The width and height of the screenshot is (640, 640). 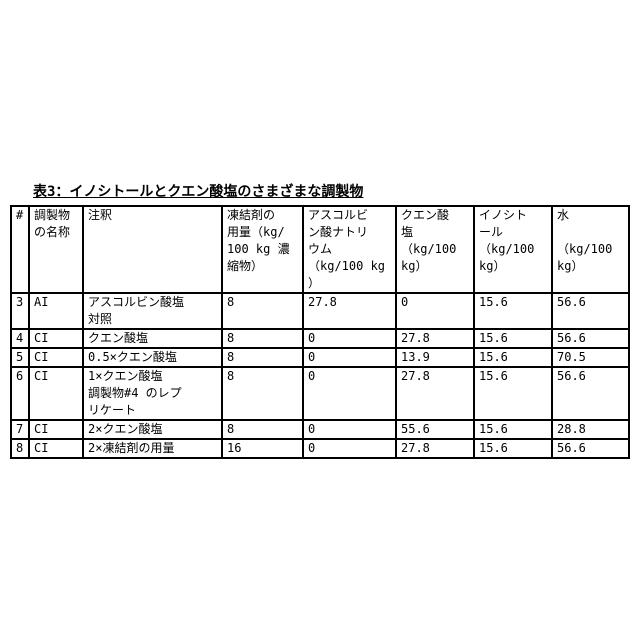 What do you see at coordinates (20, 429) in the screenshot?
I see `cell-num: 7` at bounding box center [20, 429].